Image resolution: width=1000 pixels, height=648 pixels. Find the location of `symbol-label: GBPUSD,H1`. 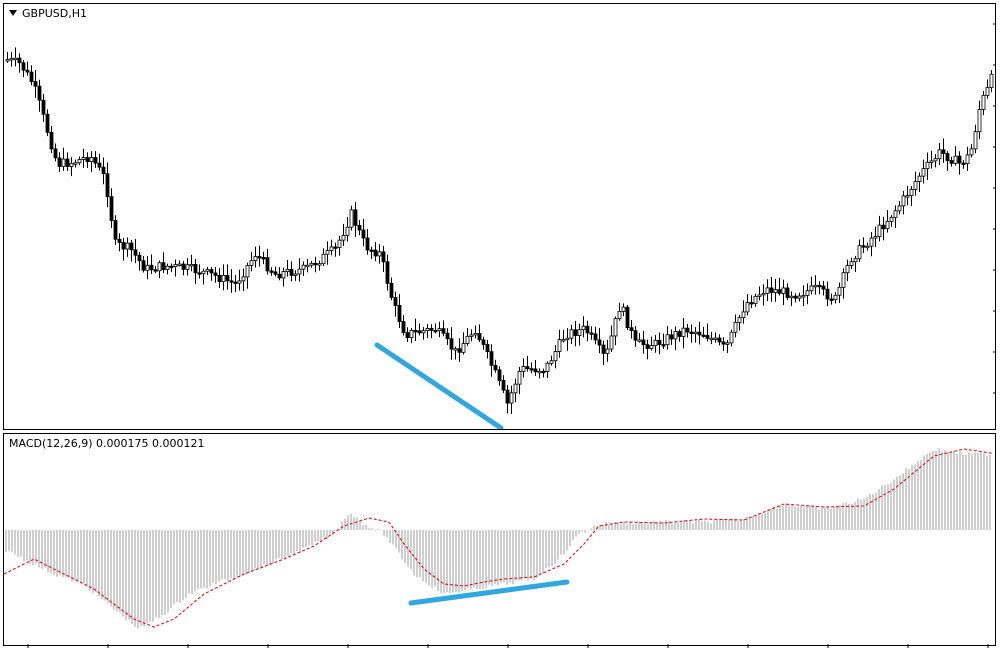

symbol-label: GBPUSD,H1 is located at coordinates (48, 13).